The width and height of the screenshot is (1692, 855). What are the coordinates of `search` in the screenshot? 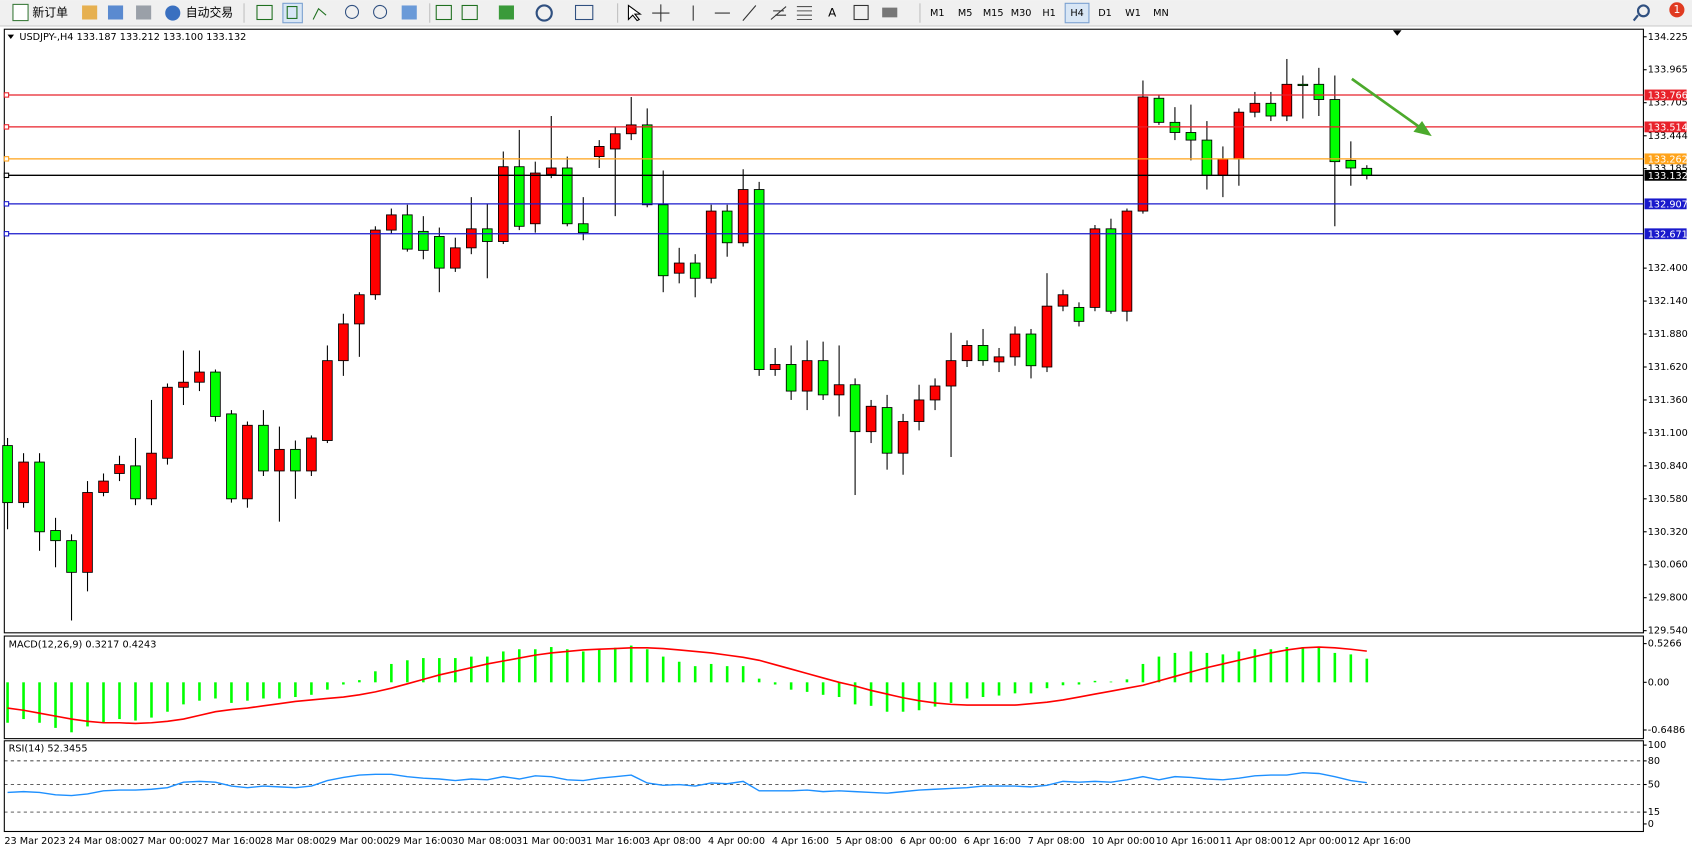 It's located at (1643, 11).